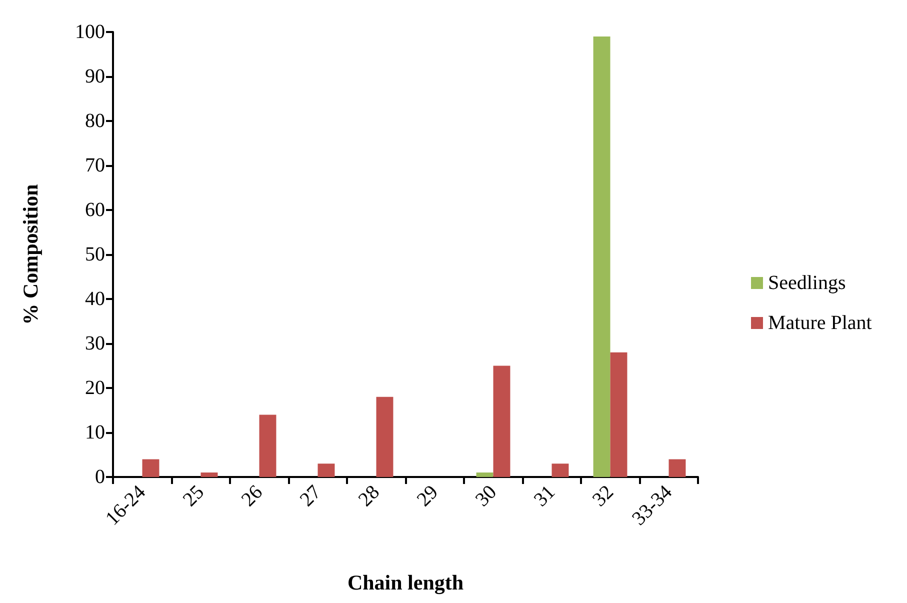  Describe the element at coordinates (427, 496) in the screenshot. I see `x-tick-label: 29` at that location.